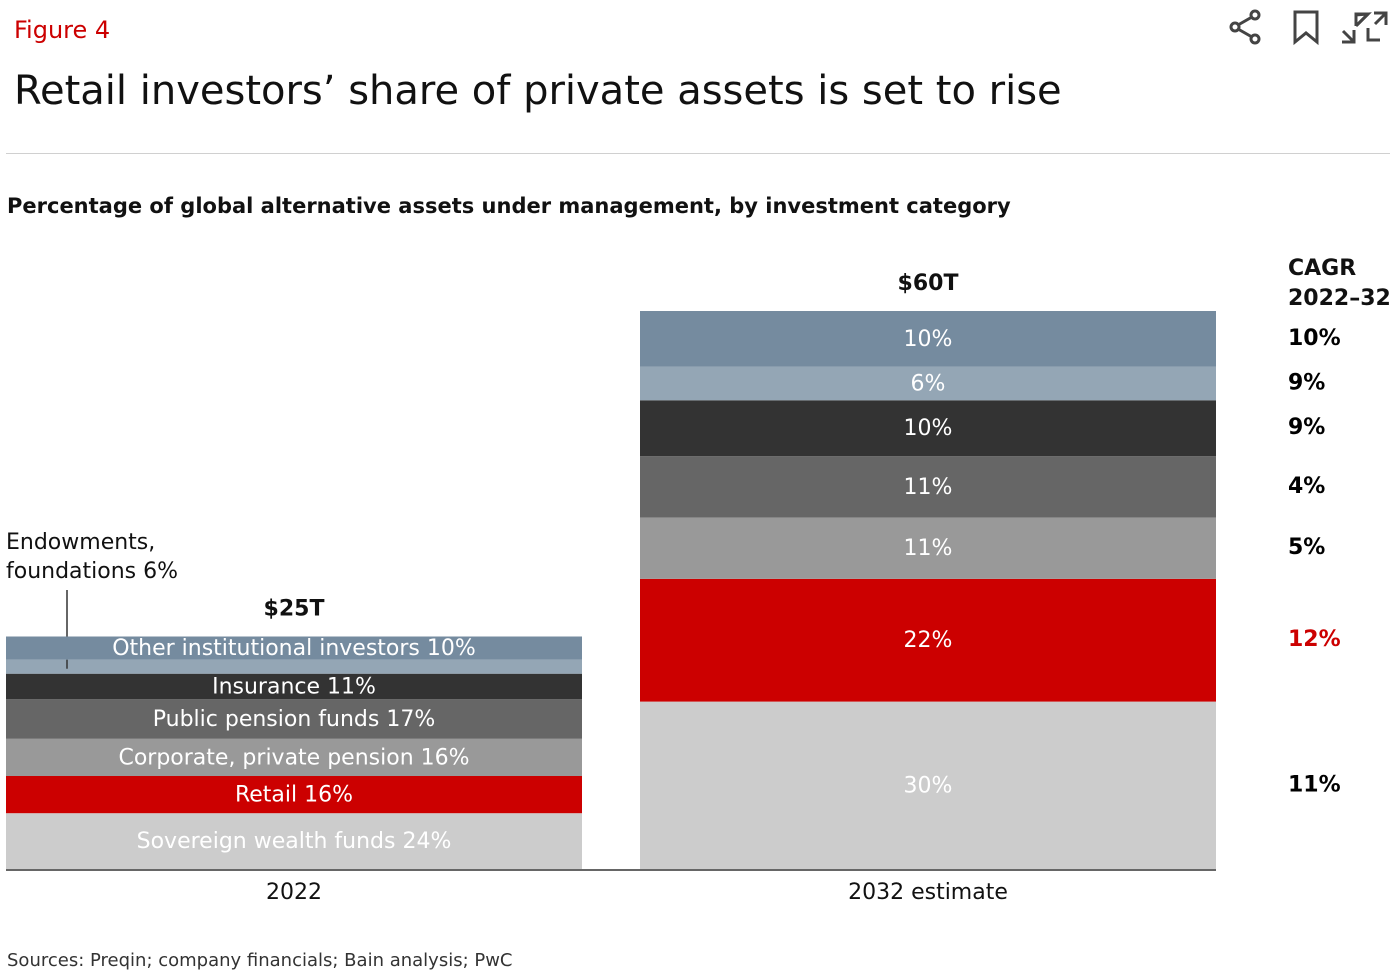 The height and width of the screenshot is (980, 1400). Describe the element at coordinates (92, 557) in the screenshot. I see `annotation: Endowments, foundations 6%` at that location.